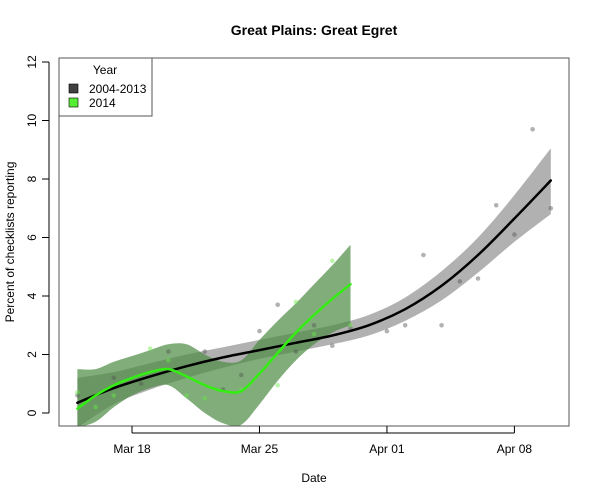  I want to click on chart-title: Great Plains: Great Egret, so click(314, 30).